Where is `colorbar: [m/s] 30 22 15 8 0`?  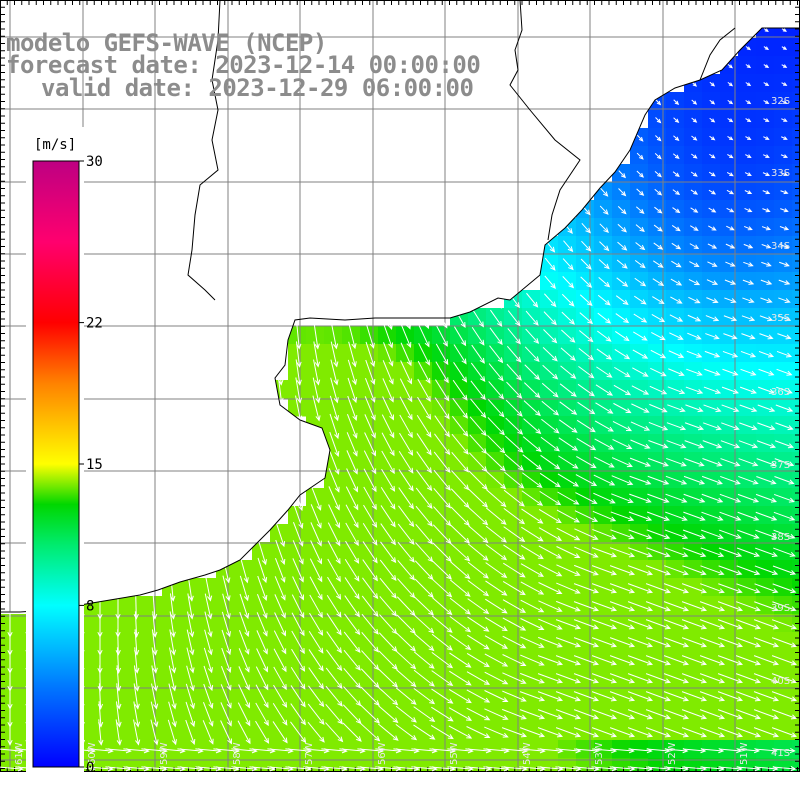
colorbar: [m/s] 30 22 15 8 0 is located at coordinates (64, 451).